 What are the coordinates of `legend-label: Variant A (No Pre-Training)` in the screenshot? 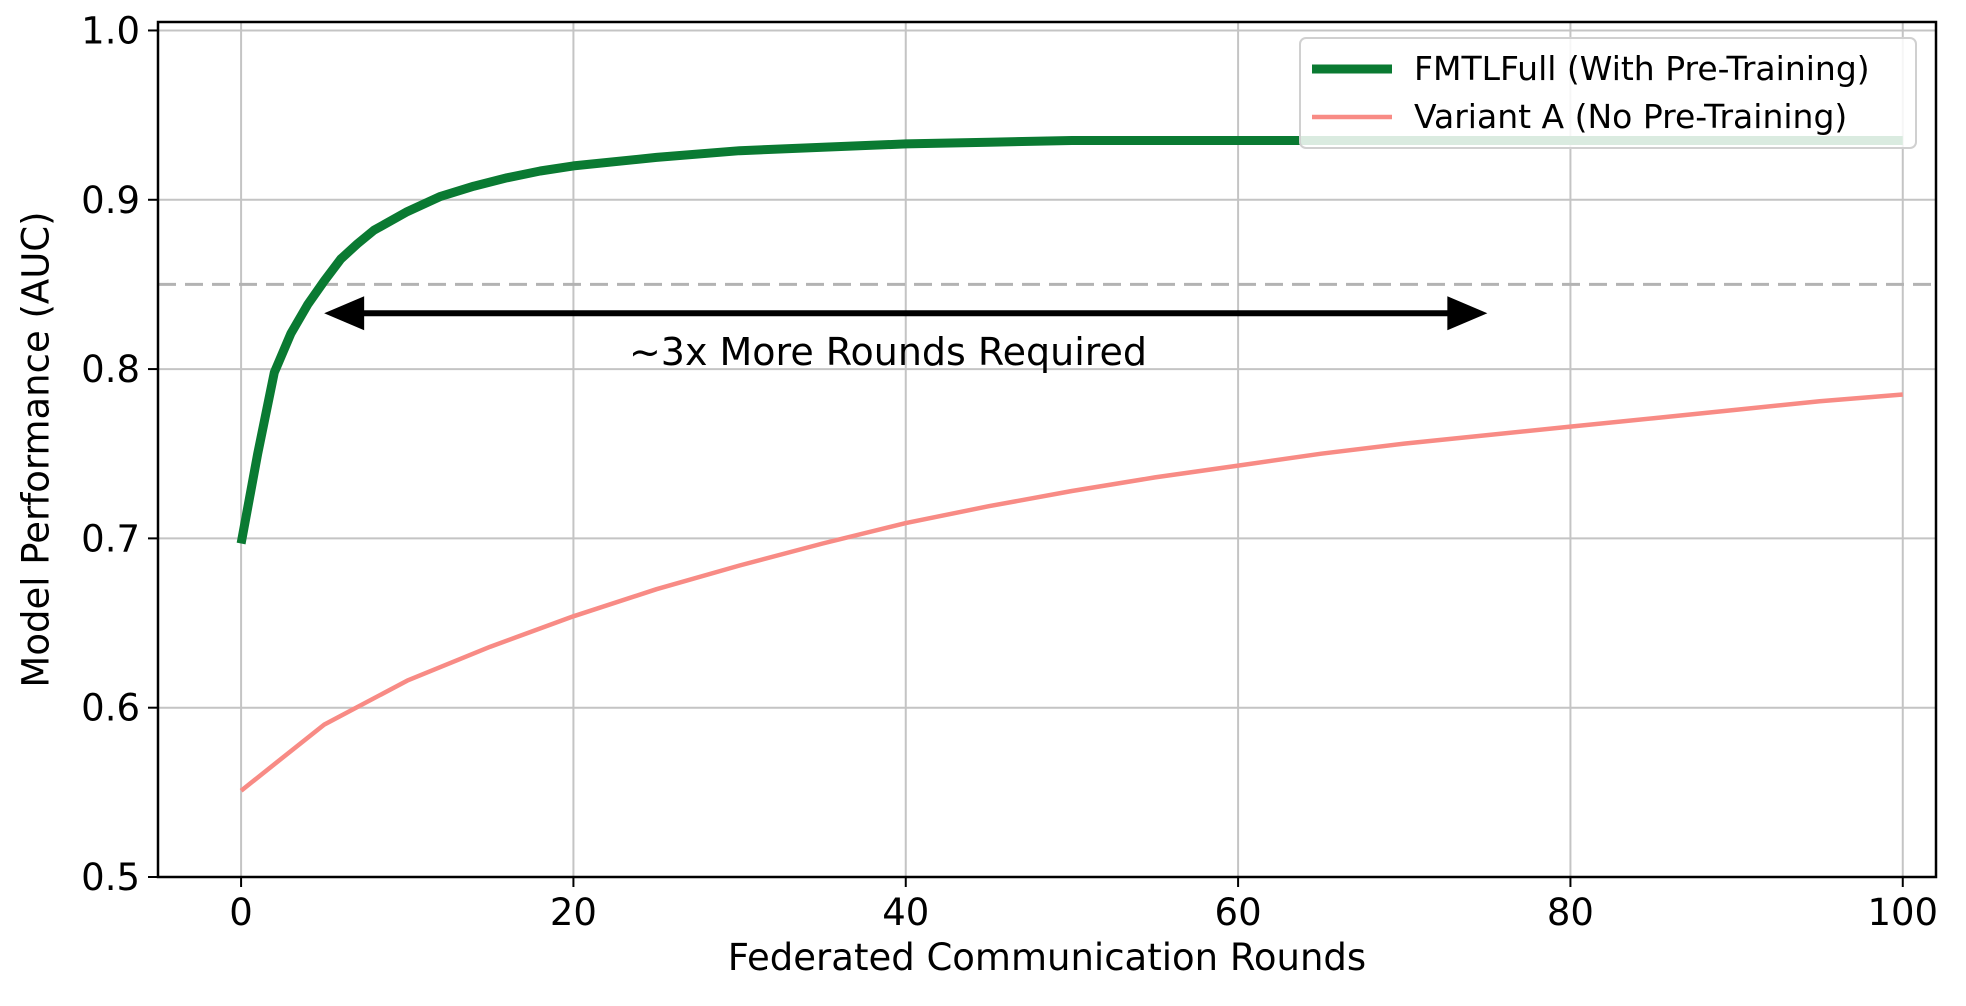 It's located at (1630, 116).